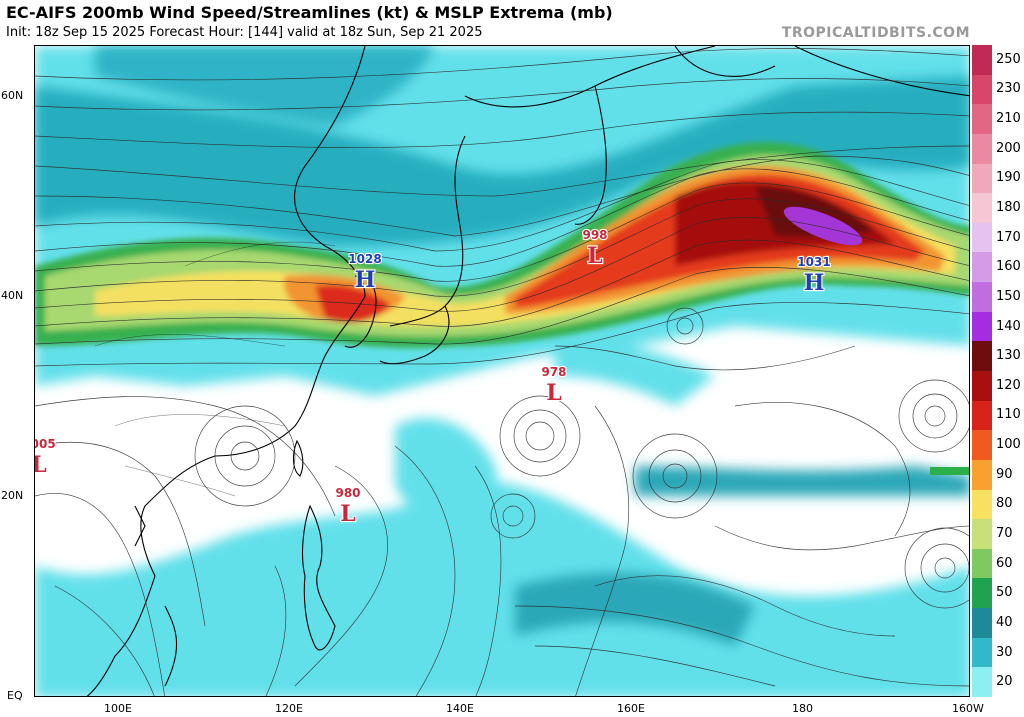 The image size is (1024, 717). What do you see at coordinates (553, 372) in the screenshot?
I see `pressure-value: 978` at bounding box center [553, 372].